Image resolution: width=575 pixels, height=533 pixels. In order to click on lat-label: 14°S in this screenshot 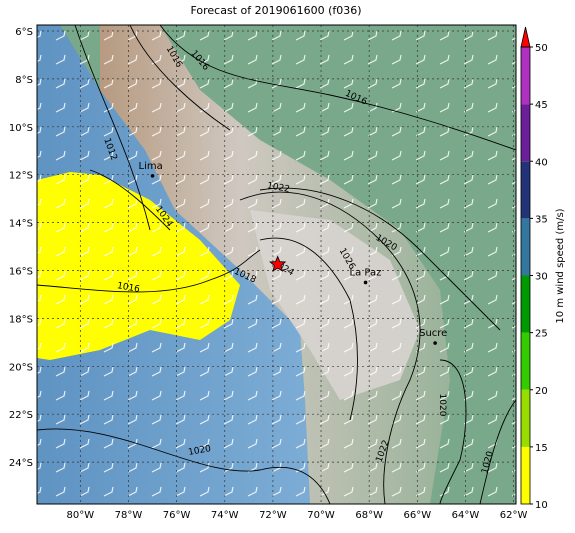, I will do `click(21, 224)`.